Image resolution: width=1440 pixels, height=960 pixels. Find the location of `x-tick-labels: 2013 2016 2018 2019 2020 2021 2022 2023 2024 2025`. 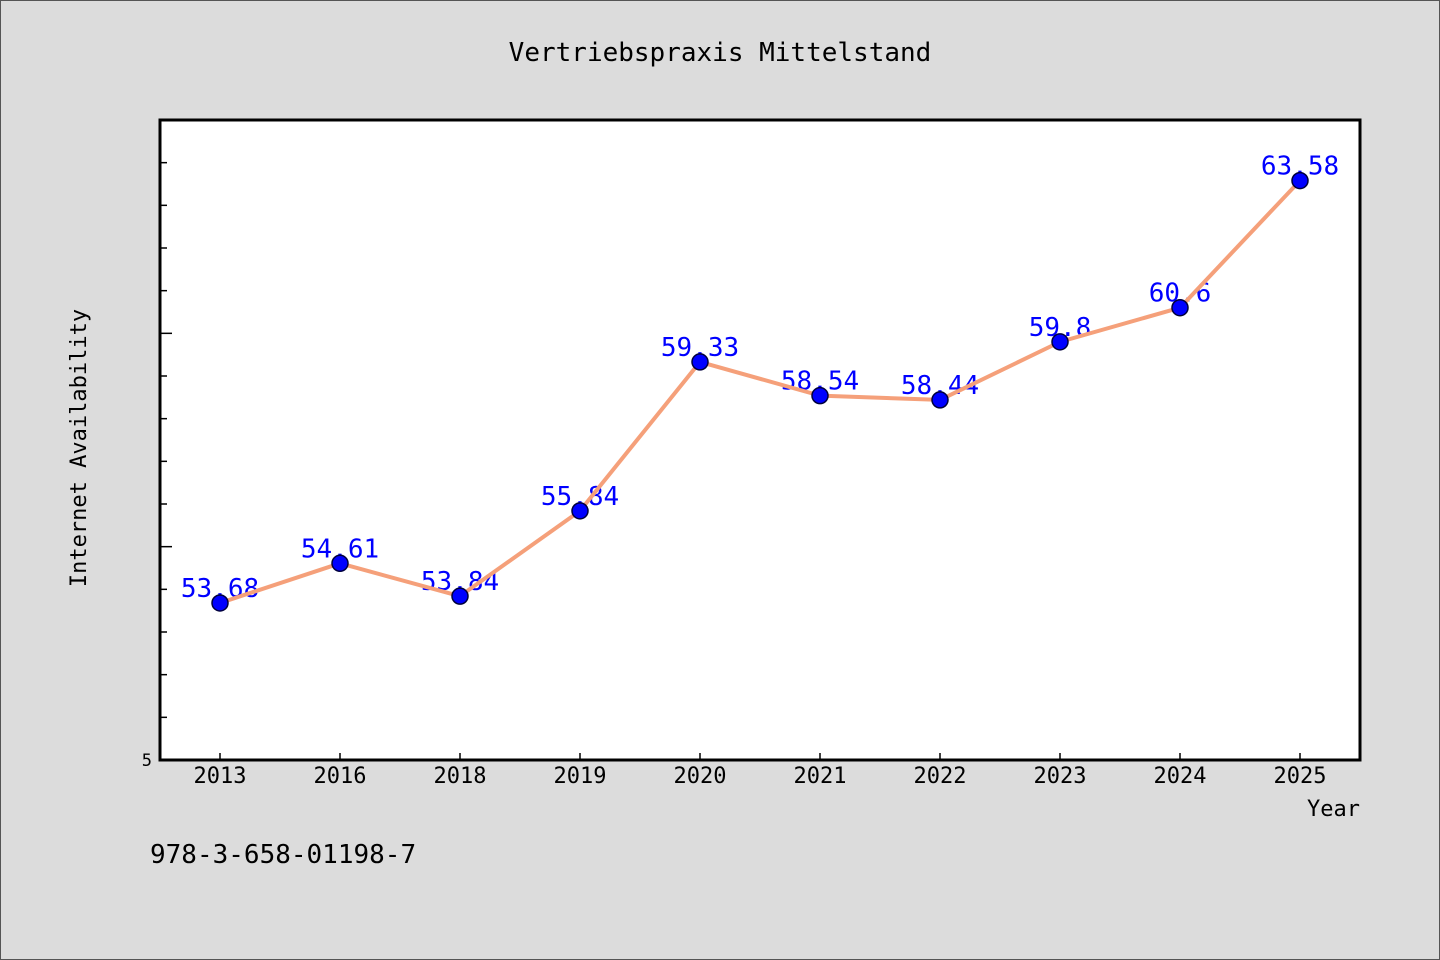

x-tick-labels: 2013 2016 2018 2019 2020 2021 2022 2023 2024 2025 is located at coordinates (760, 776).